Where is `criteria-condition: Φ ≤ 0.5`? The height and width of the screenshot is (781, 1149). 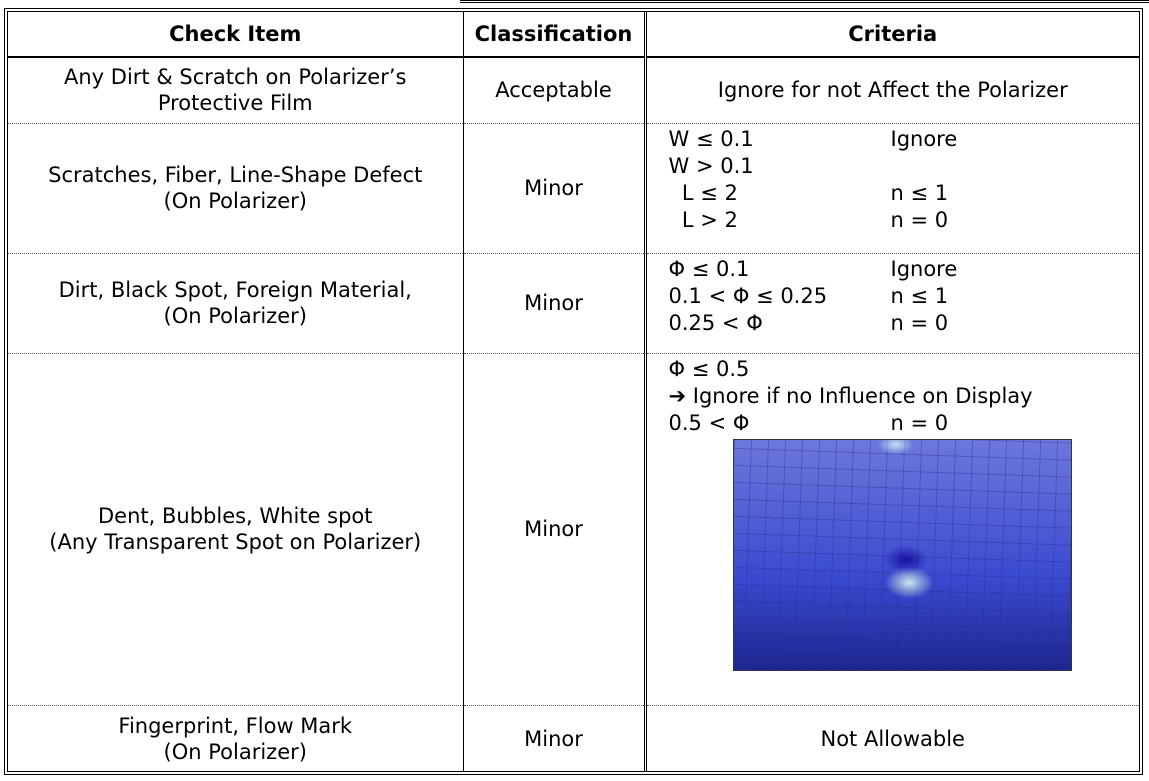
criteria-condition: Φ ≤ 0.5 is located at coordinates (709, 368).